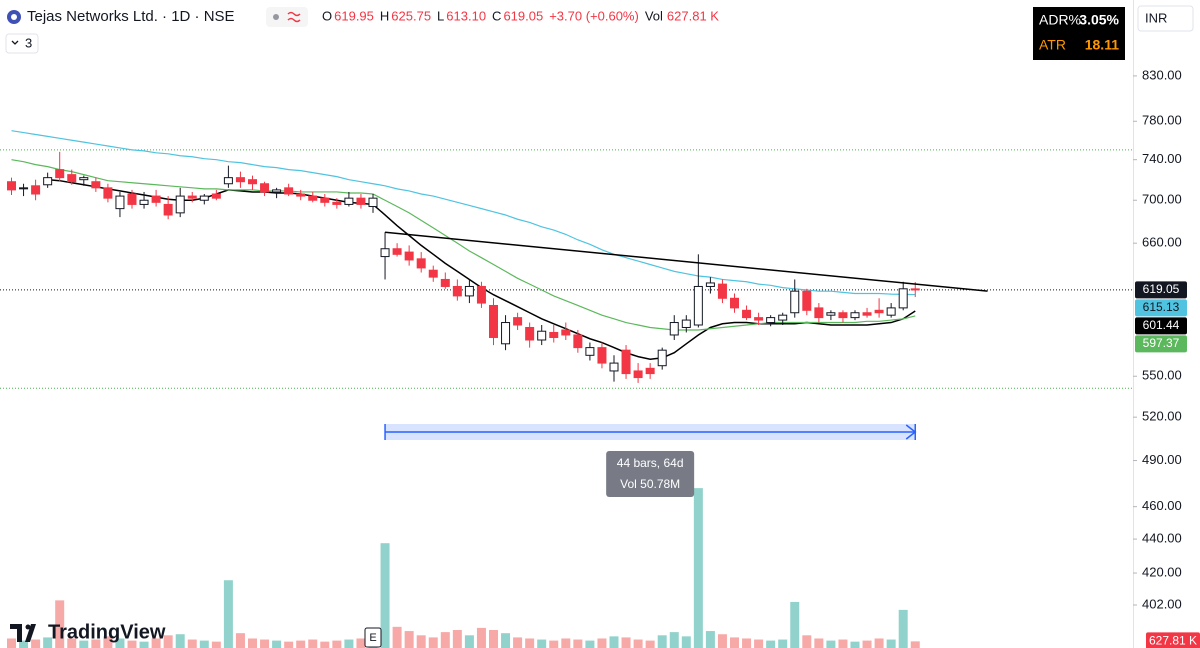  What do you see at coordinates (28, 42) in the screenshot?
I see `indicator-count: 3` at bounding box center [28, 42].